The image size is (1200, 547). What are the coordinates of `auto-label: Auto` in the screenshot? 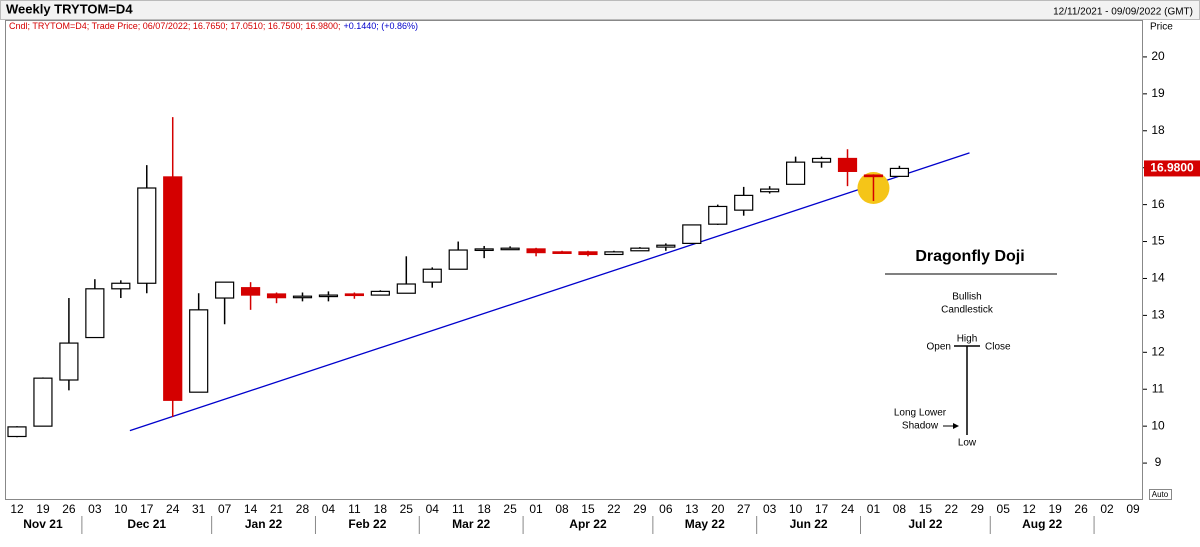 It's located at (1160, 494).